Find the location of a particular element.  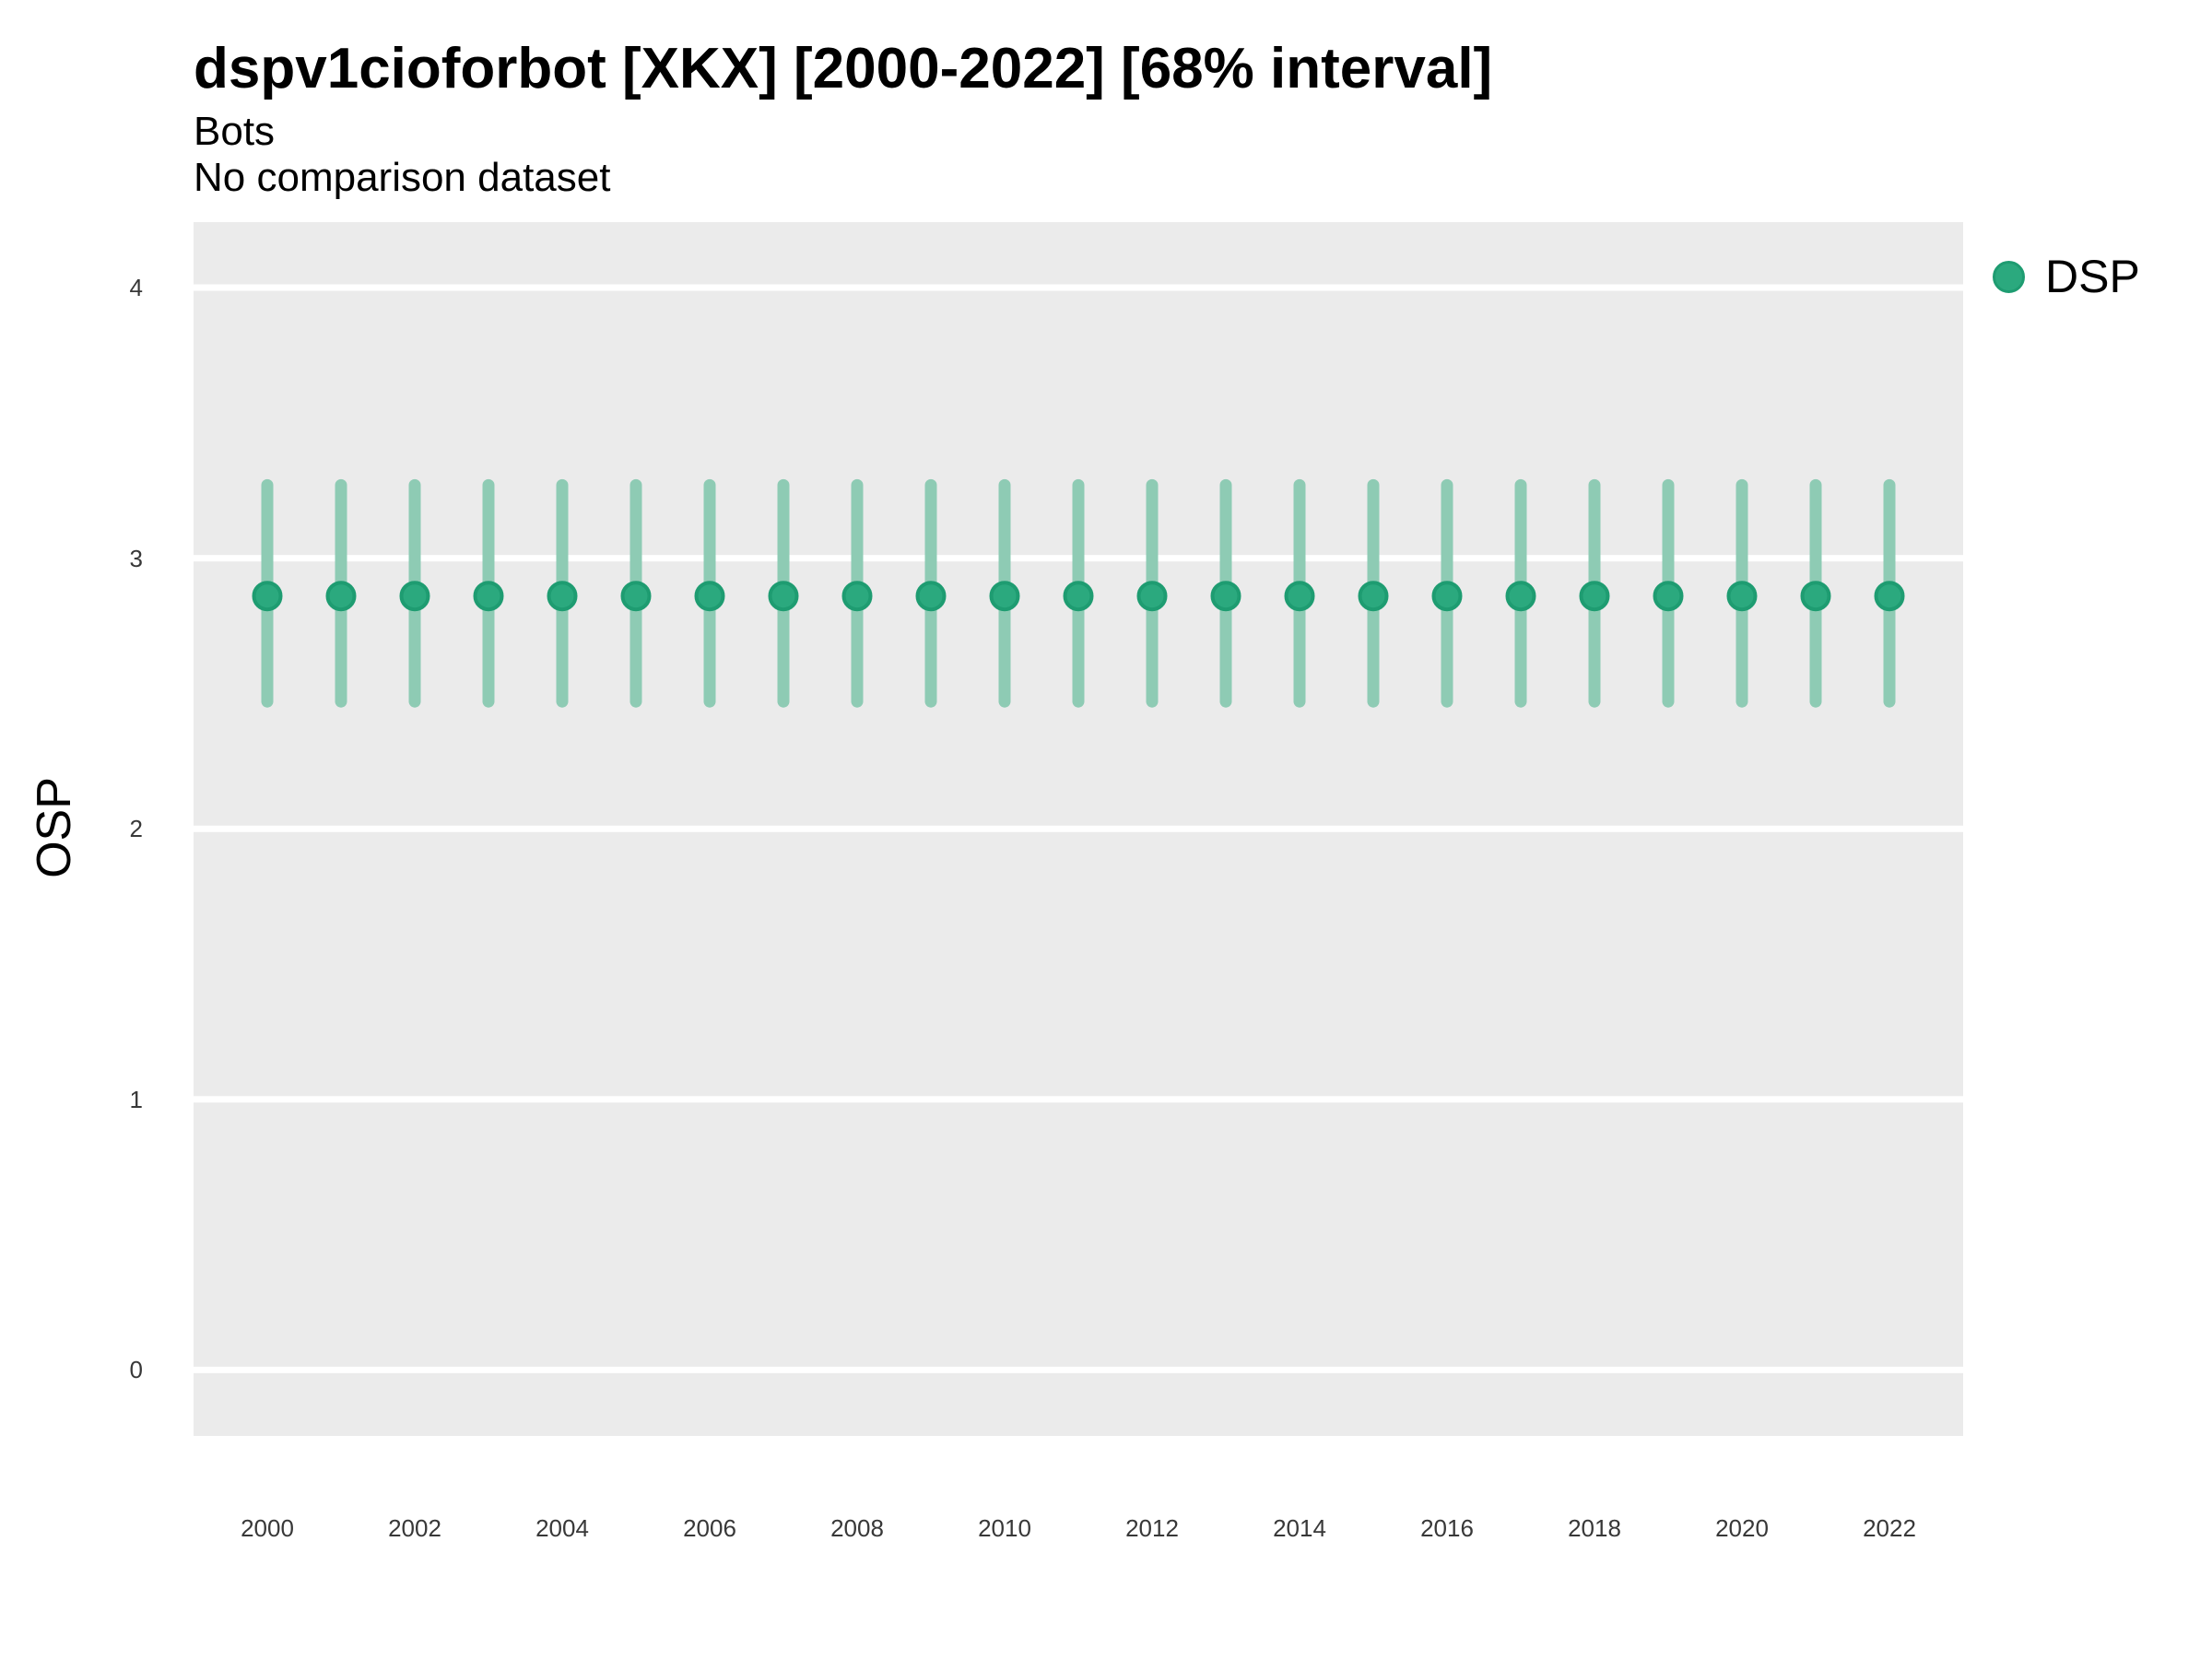

point-2004 is located at coordinates (562, 596).